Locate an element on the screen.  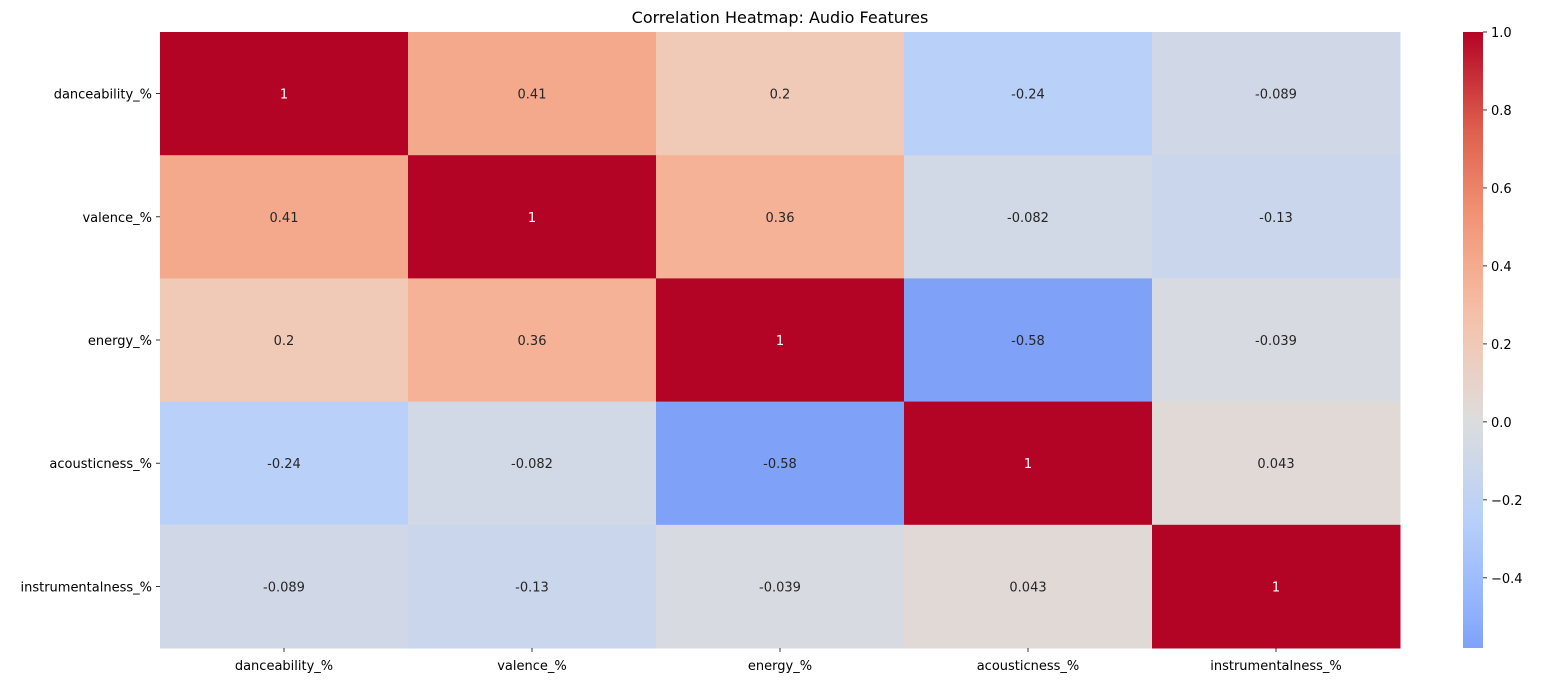
y-tick-label: danceability_% is located at coordinates (103, 95).